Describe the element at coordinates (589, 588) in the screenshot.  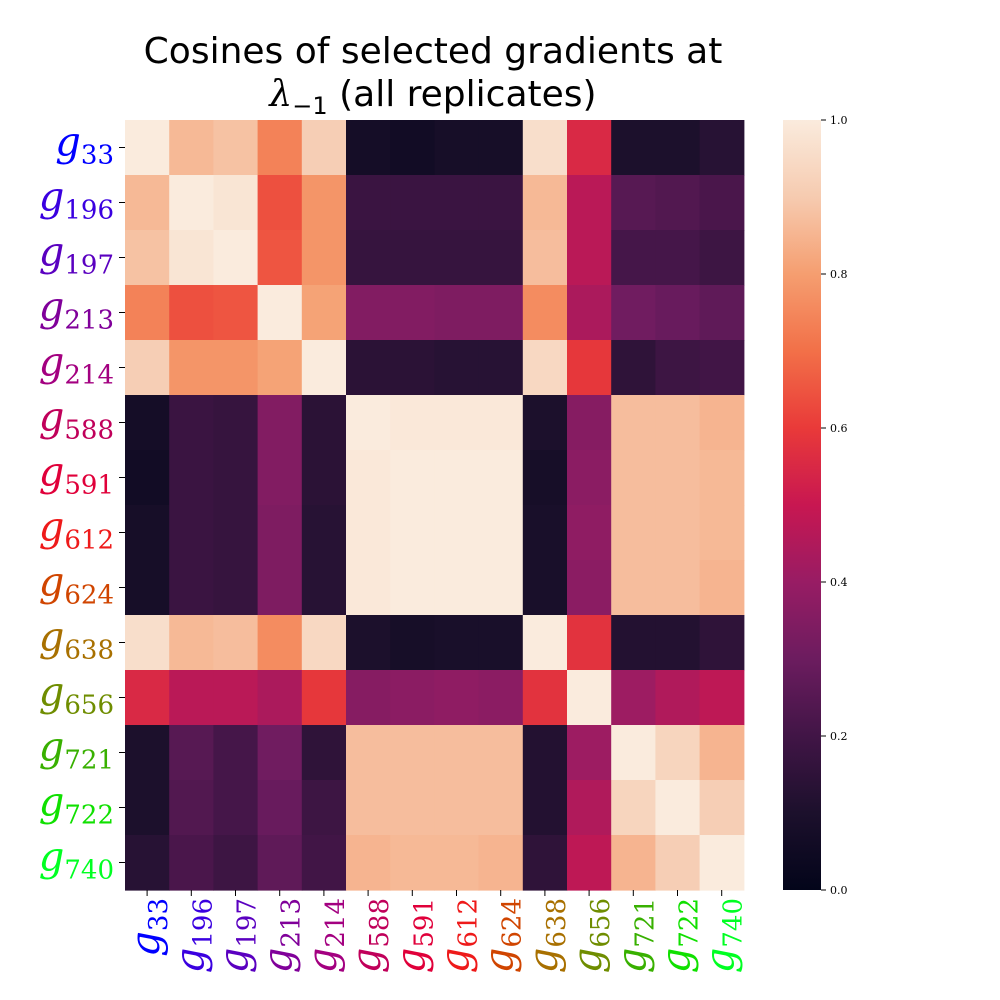
I see `heatmap-cell-g624-g656` at that location.